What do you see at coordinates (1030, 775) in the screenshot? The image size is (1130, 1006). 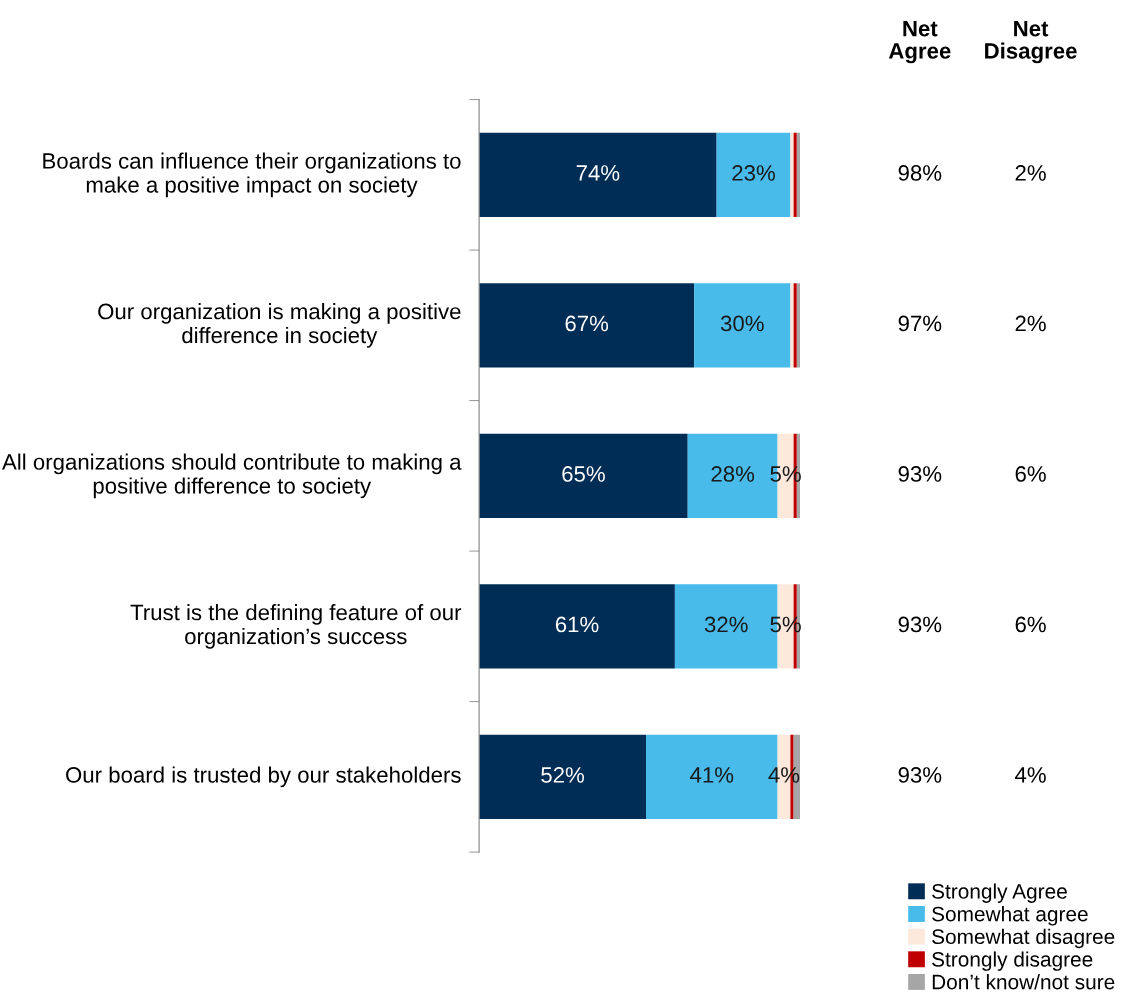 I see `text: 4%` at bounding box center [1030, 775].